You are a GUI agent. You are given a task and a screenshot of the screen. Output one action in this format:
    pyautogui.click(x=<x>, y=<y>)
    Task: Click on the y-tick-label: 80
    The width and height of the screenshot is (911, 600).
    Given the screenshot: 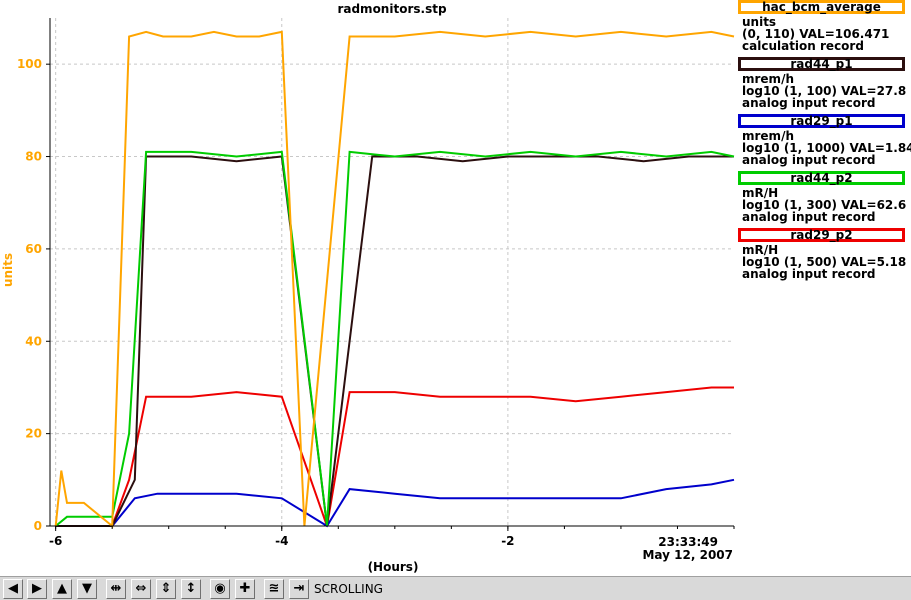 What is the action you would take?
    pyautogui.click(x=33, y=157)
    